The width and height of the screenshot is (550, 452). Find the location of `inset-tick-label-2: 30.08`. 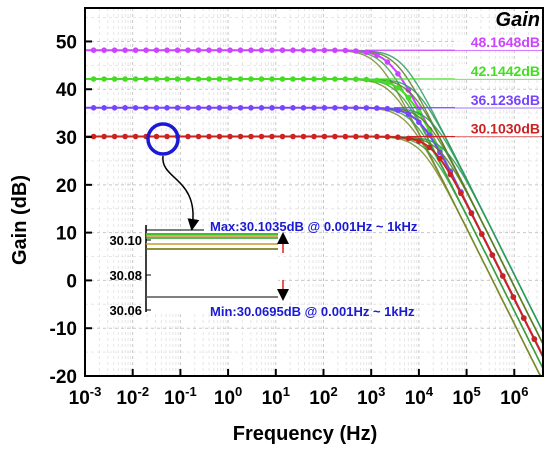

inset-tick-label-2: 30.08 is located at coordinates (125, 275).